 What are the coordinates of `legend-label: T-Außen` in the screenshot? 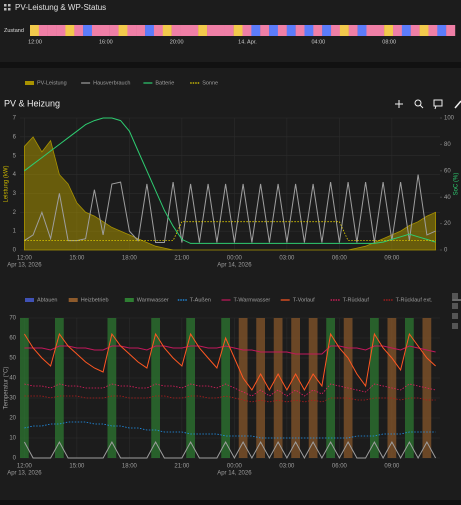 It's located at (200, 300).